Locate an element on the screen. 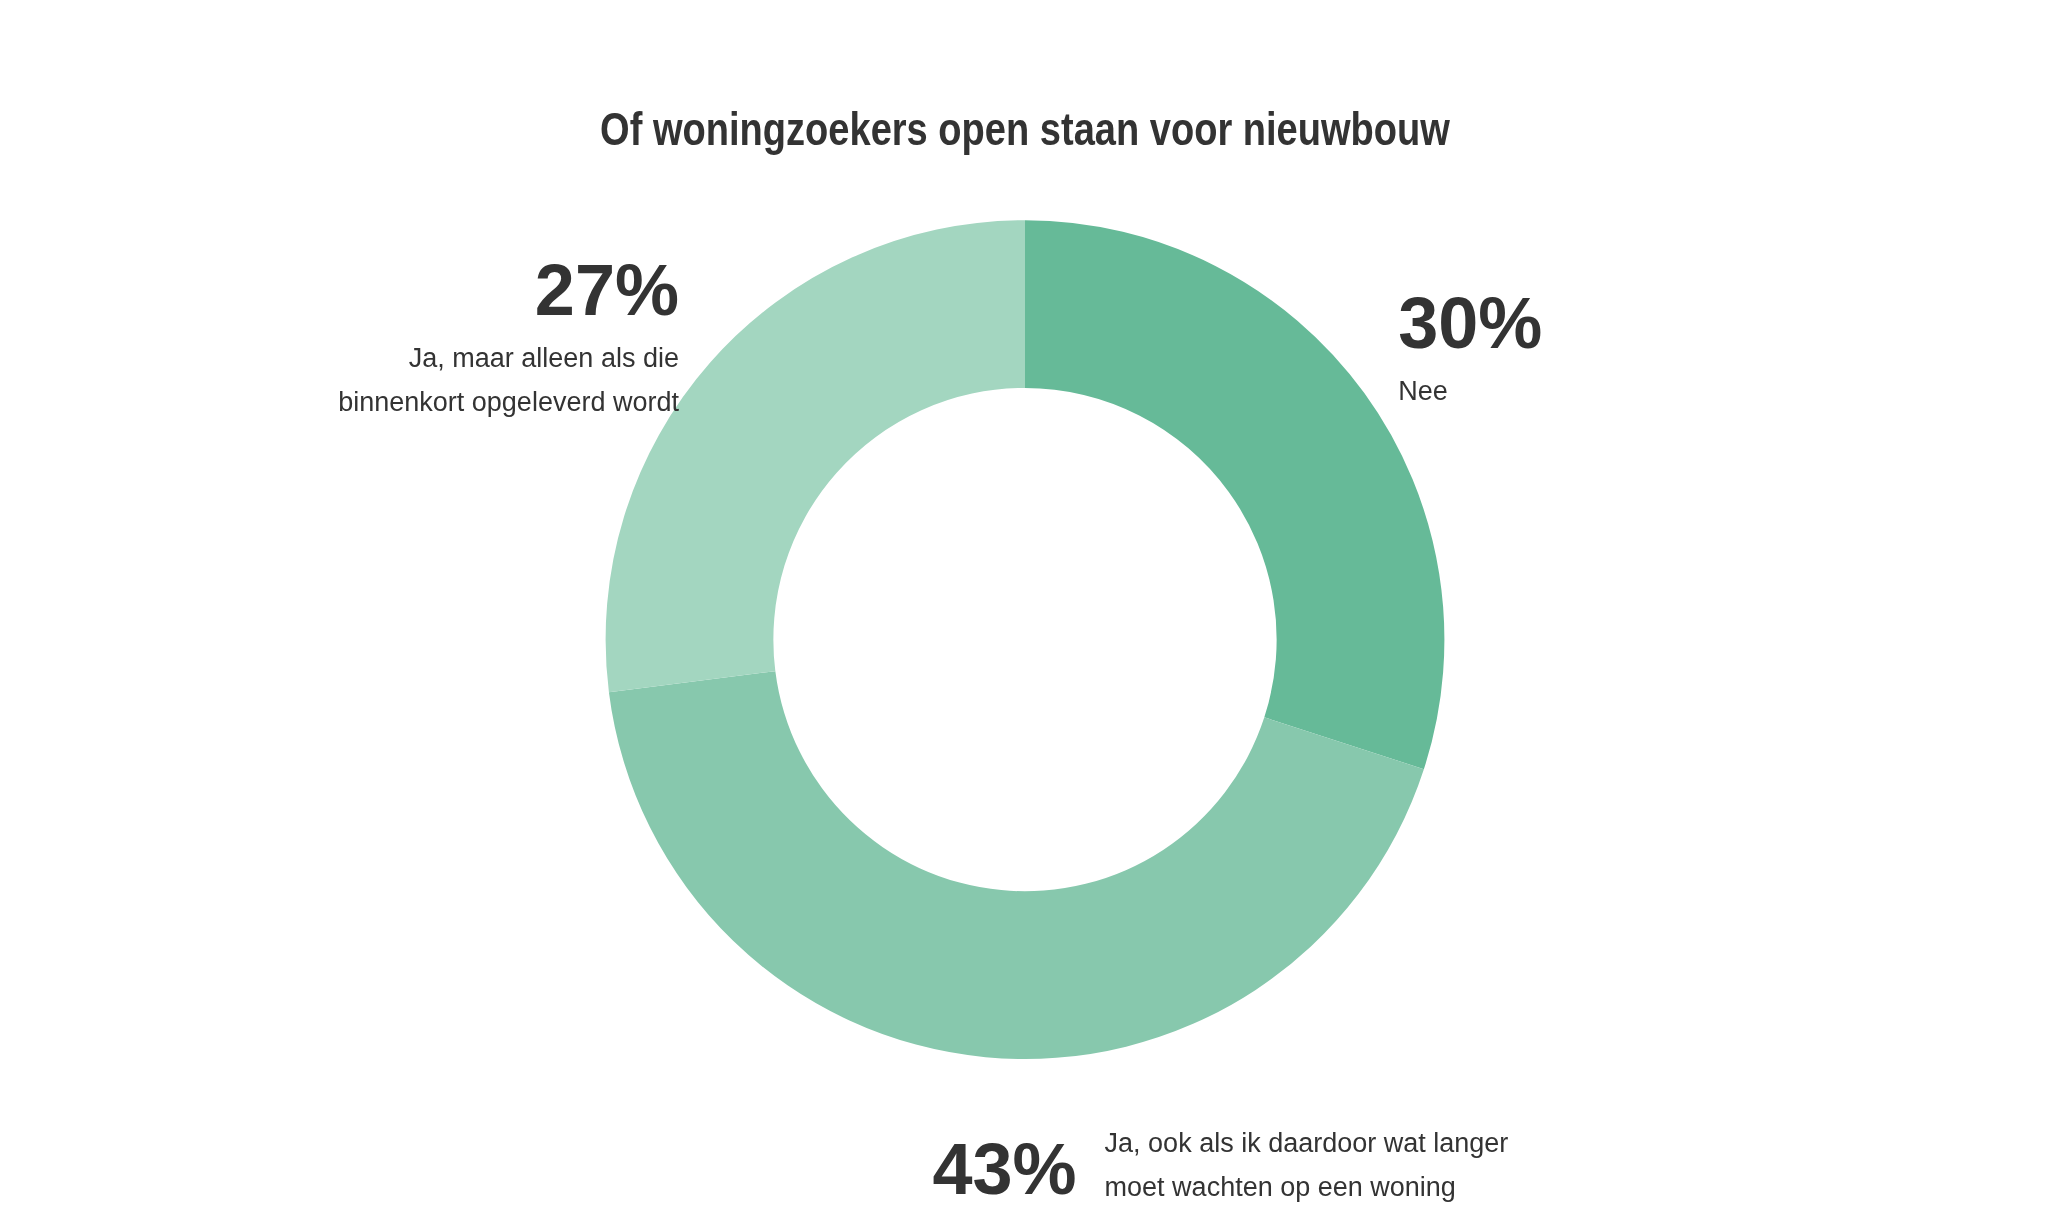 This screenshot has height=1229, width=2050. slice-label: Ja, maar alleen als die binnenkort opgeleverd wordt is located at coordinates (509, 379).